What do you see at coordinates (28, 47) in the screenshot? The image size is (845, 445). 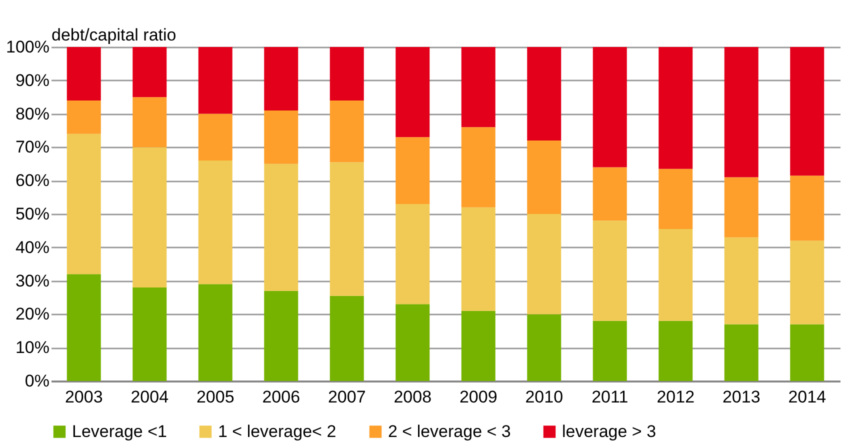 I see `y-tick-label: 100%` at bounding box center [28, 47].